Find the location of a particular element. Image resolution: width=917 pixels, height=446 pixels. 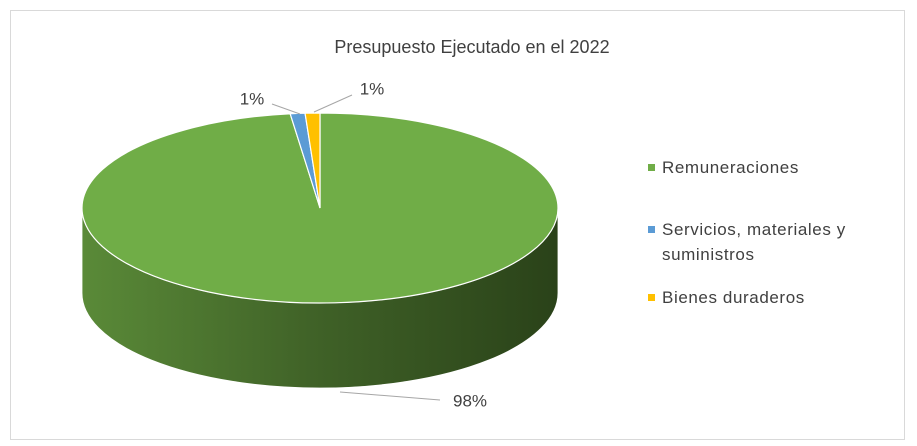

legend-item: Servicios, materiales y suministros is located at coordinates (780, 242).